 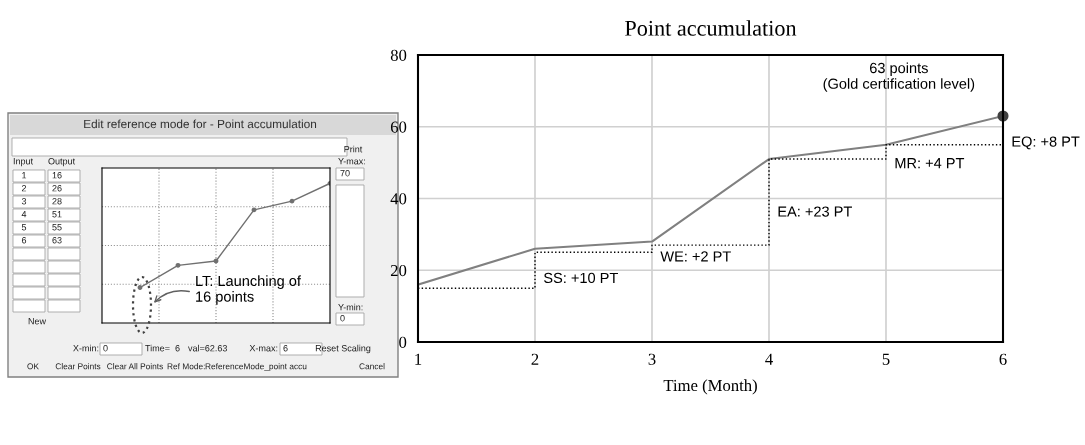 I want to click on text: X-max:, so click(x=263, y=348).